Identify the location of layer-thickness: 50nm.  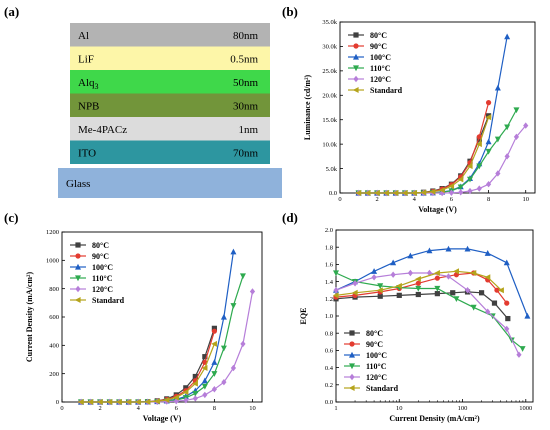
(246, 83).